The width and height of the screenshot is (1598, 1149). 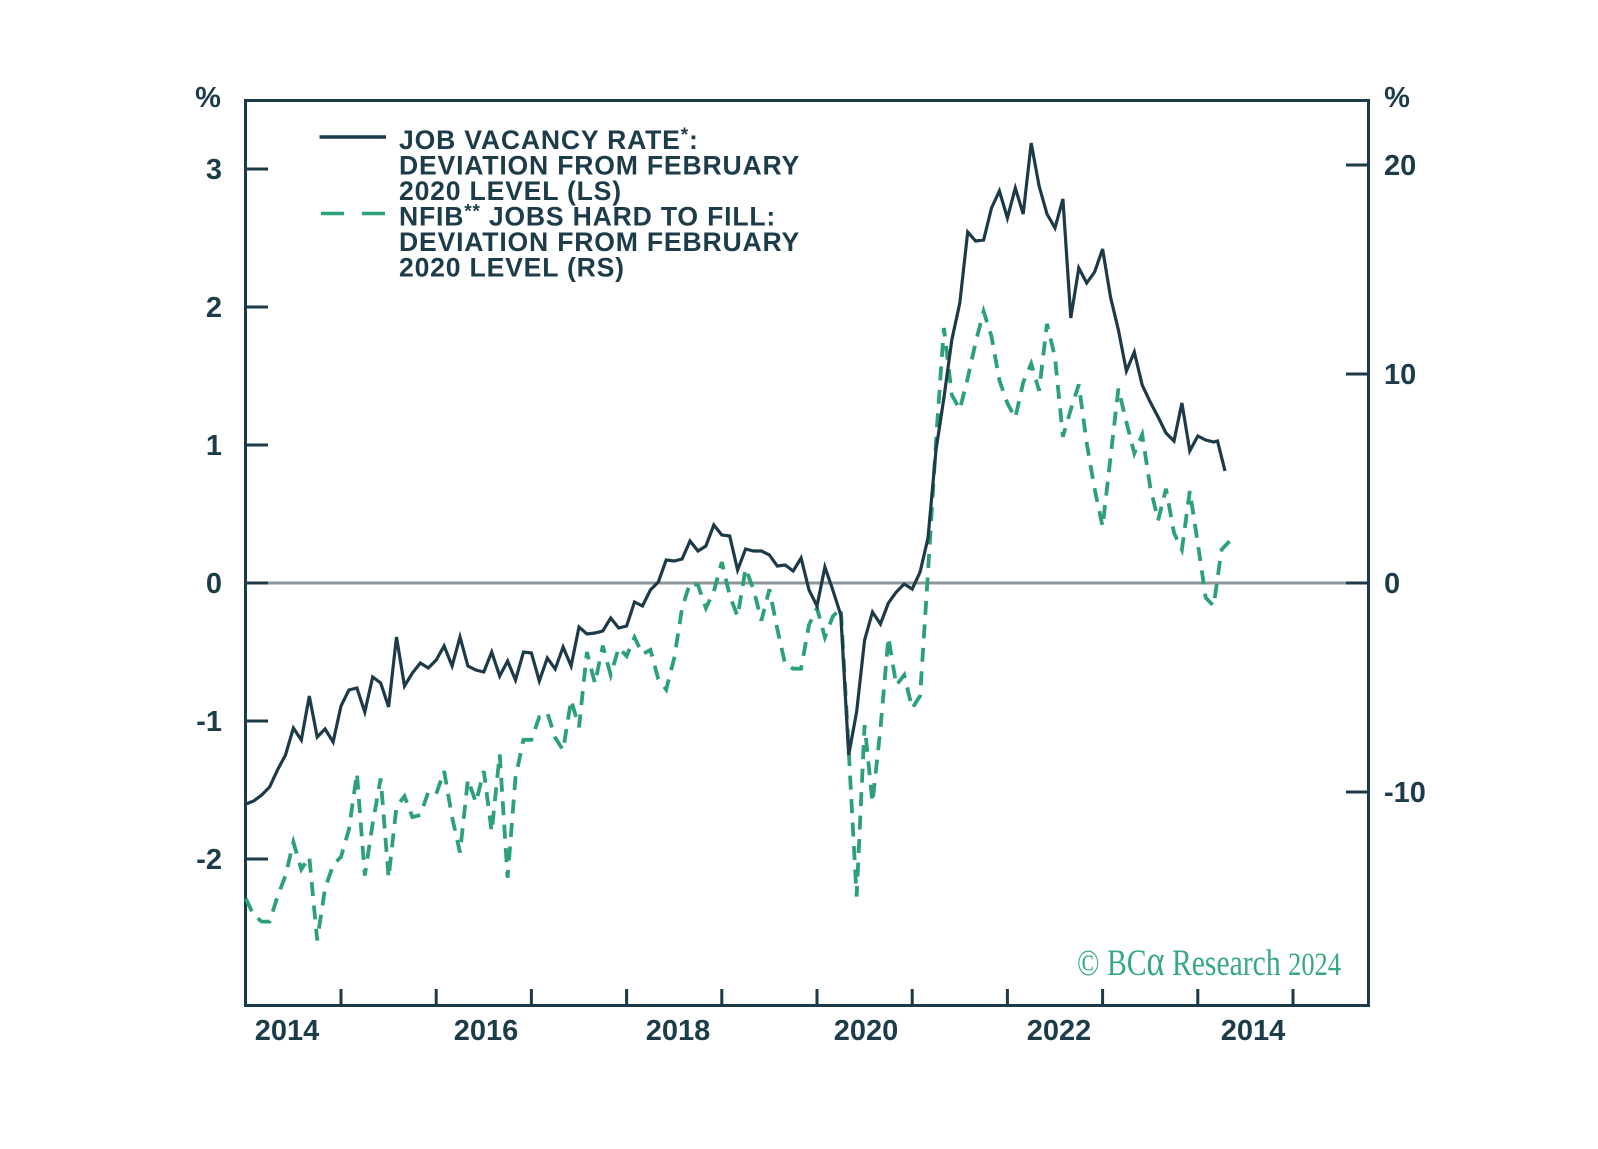 What do you see at coordinates (1405, 793) in the screenshot?
I see `svg-text: -10` at bounding box center [1405, 793].